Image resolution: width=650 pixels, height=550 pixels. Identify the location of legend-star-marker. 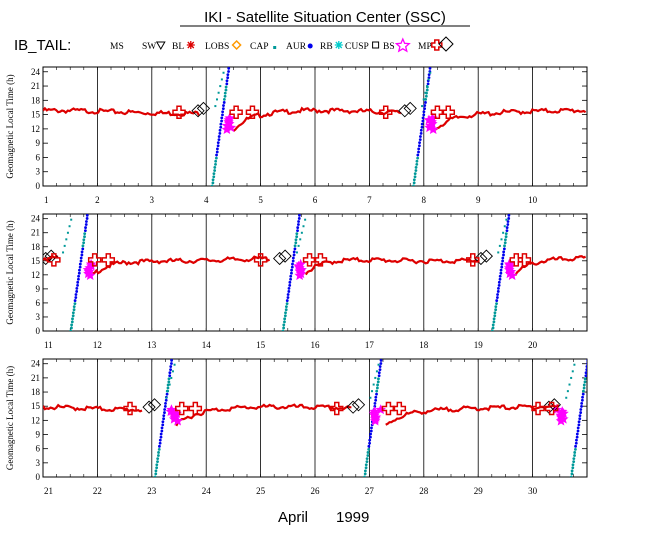
(402, 45).